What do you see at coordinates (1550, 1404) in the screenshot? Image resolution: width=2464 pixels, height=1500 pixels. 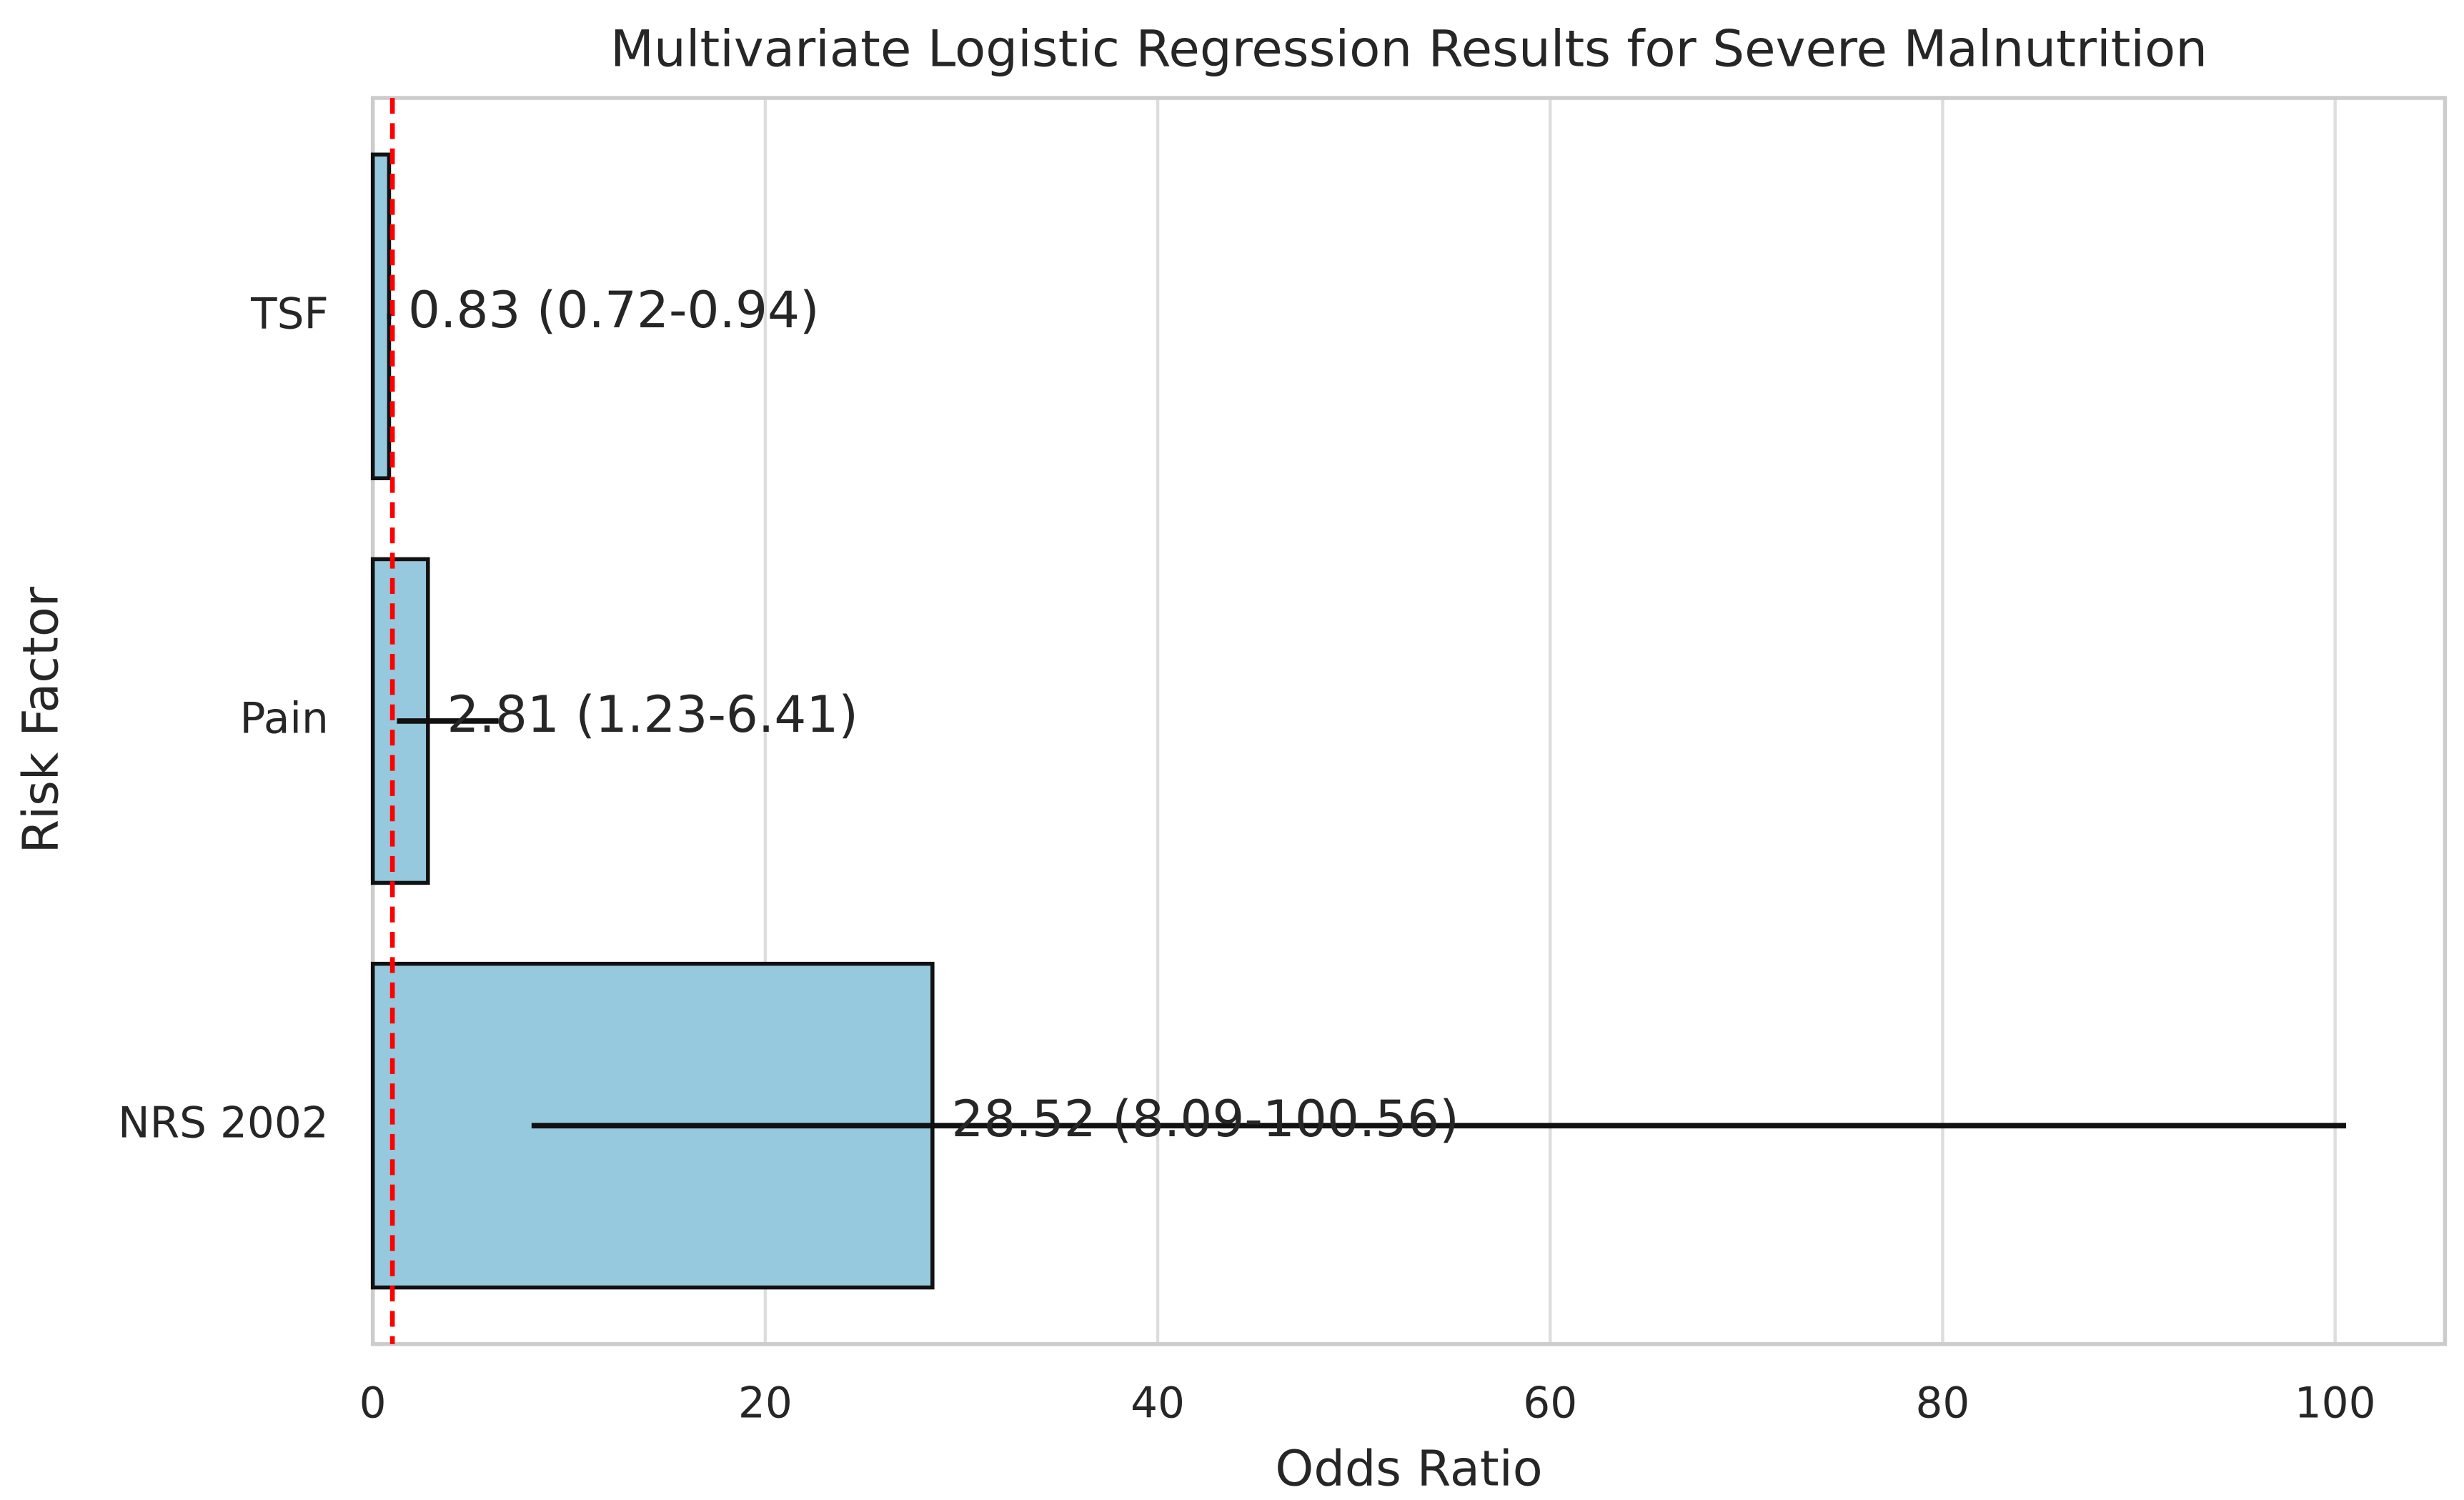 I see `x-tick-label: 60` at bounding box center [1550, 1404].